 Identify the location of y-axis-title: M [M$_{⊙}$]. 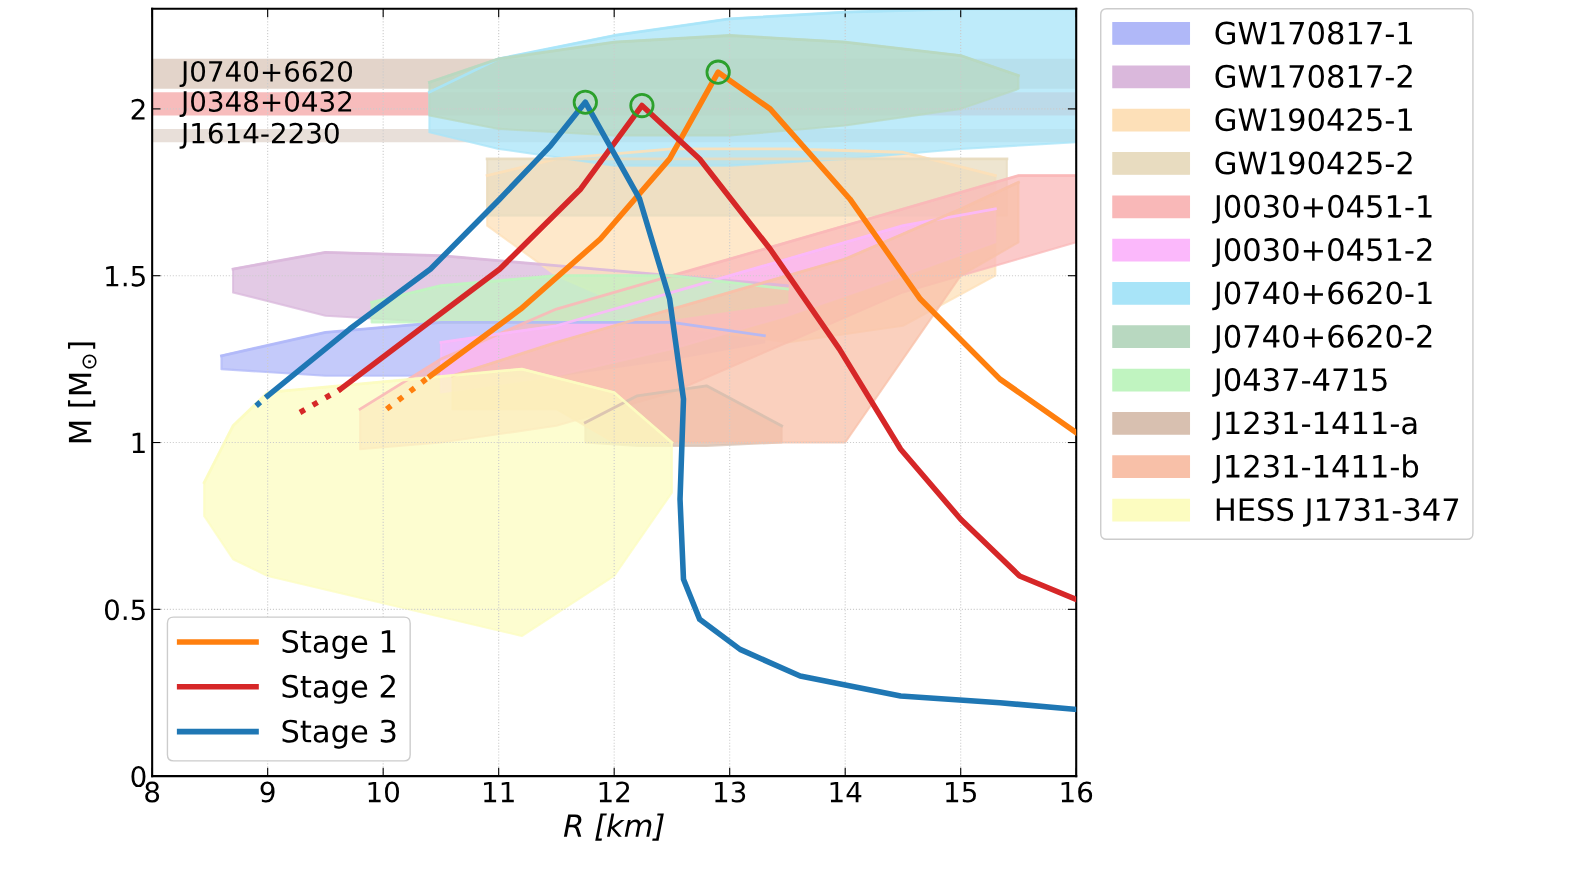
(82, 392).